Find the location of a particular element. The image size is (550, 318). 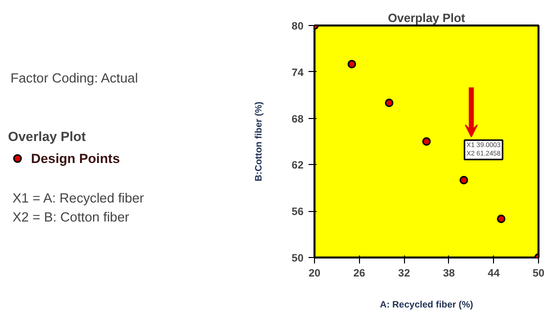

x-tick-label: 26 is located at coordinates (359, 274).